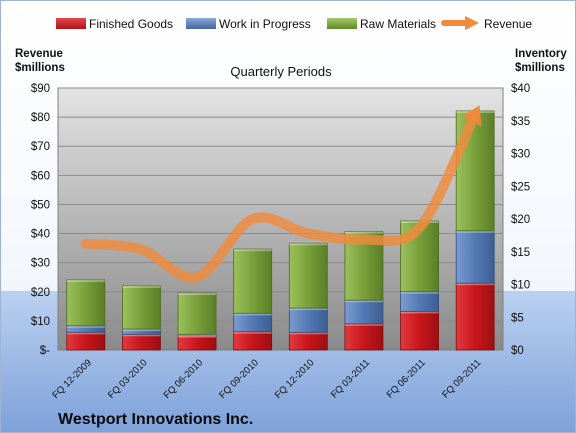 This screenshot has width=576, height=433. What do you see at coordinates (155, 419) in the screenshot?
I see `company-name: Westport Innovations Inc.` at bounding box center [155, 419].